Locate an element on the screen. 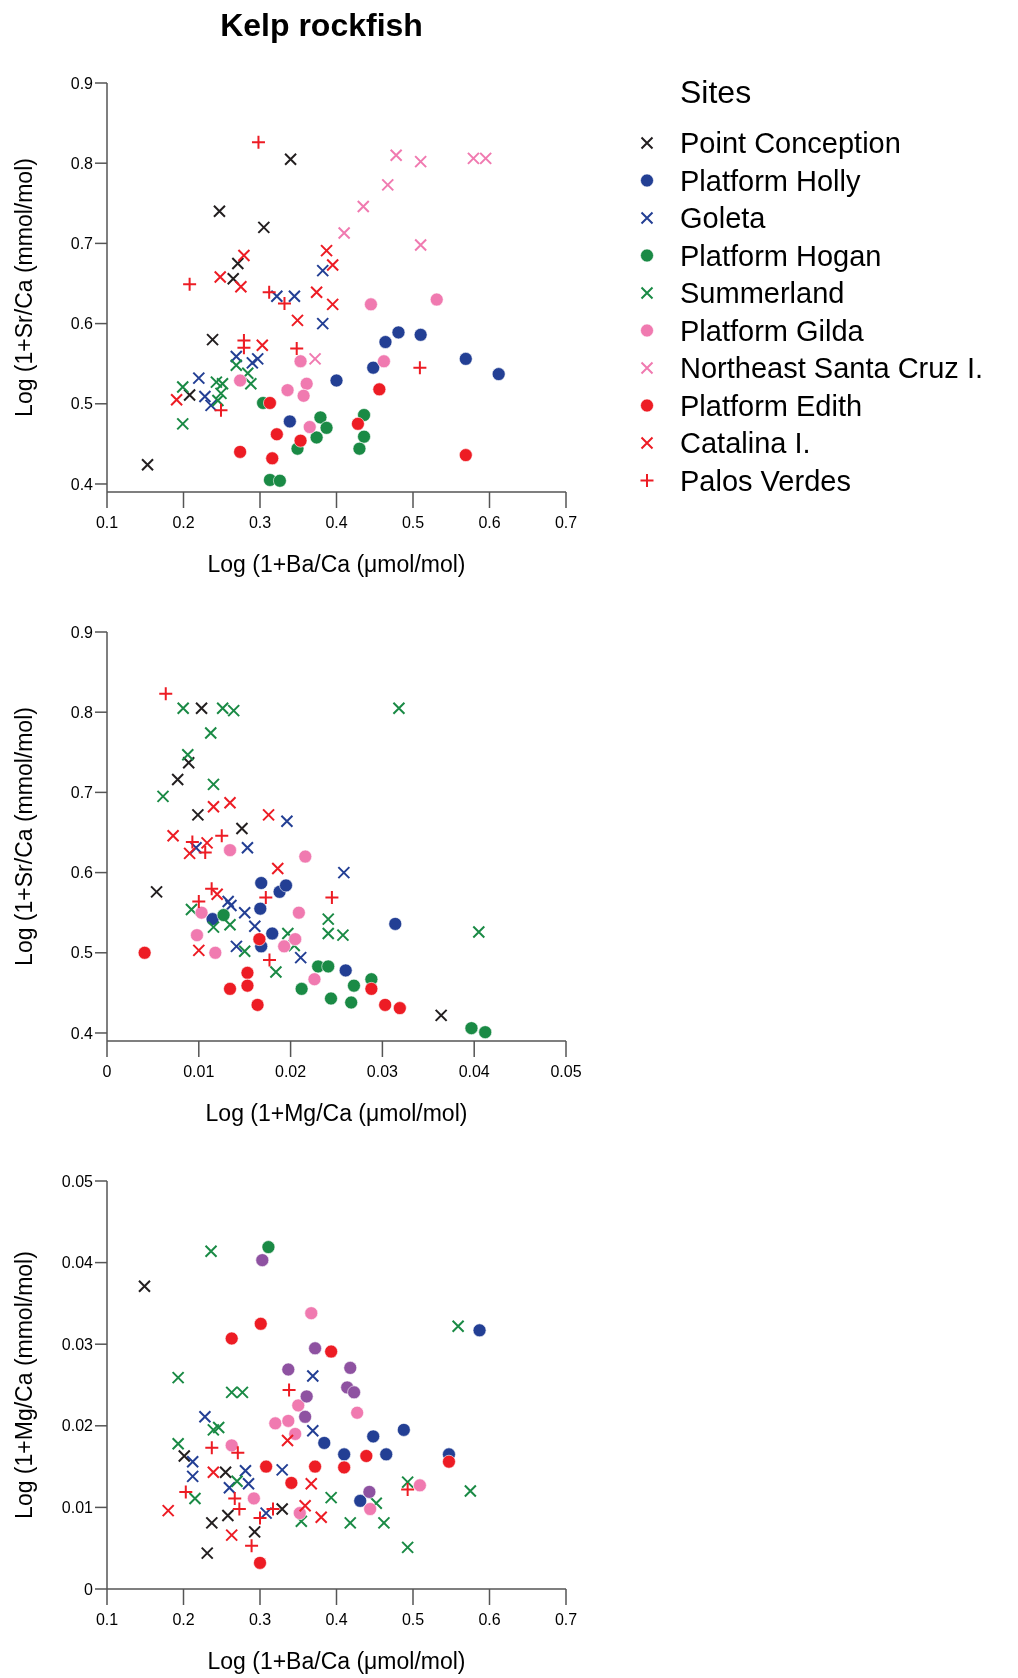 The image size is (1018, 1678). x-tick-label: 0.4 is located at coordinates (336, 522).